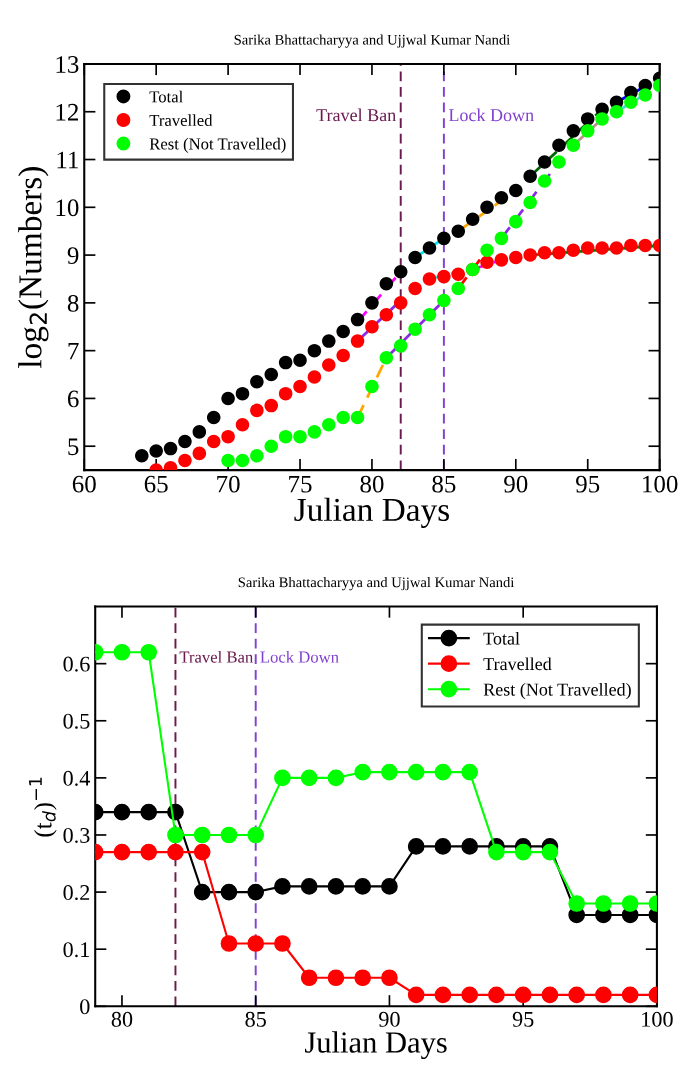 This screenshot has height=1066, width=685. I want to click on x-tick-label: 60, so click(84, 484).